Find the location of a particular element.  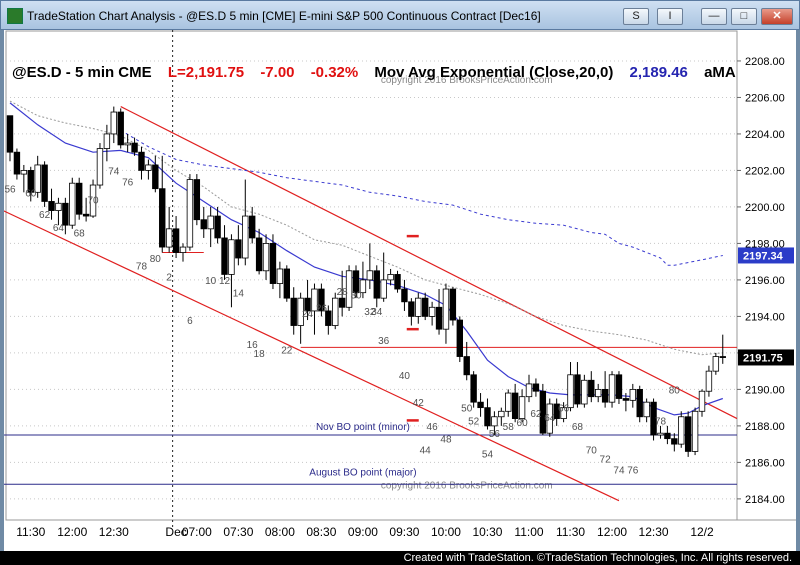

y-tick-label: 2190.00 is located at coordinates (765, 390).